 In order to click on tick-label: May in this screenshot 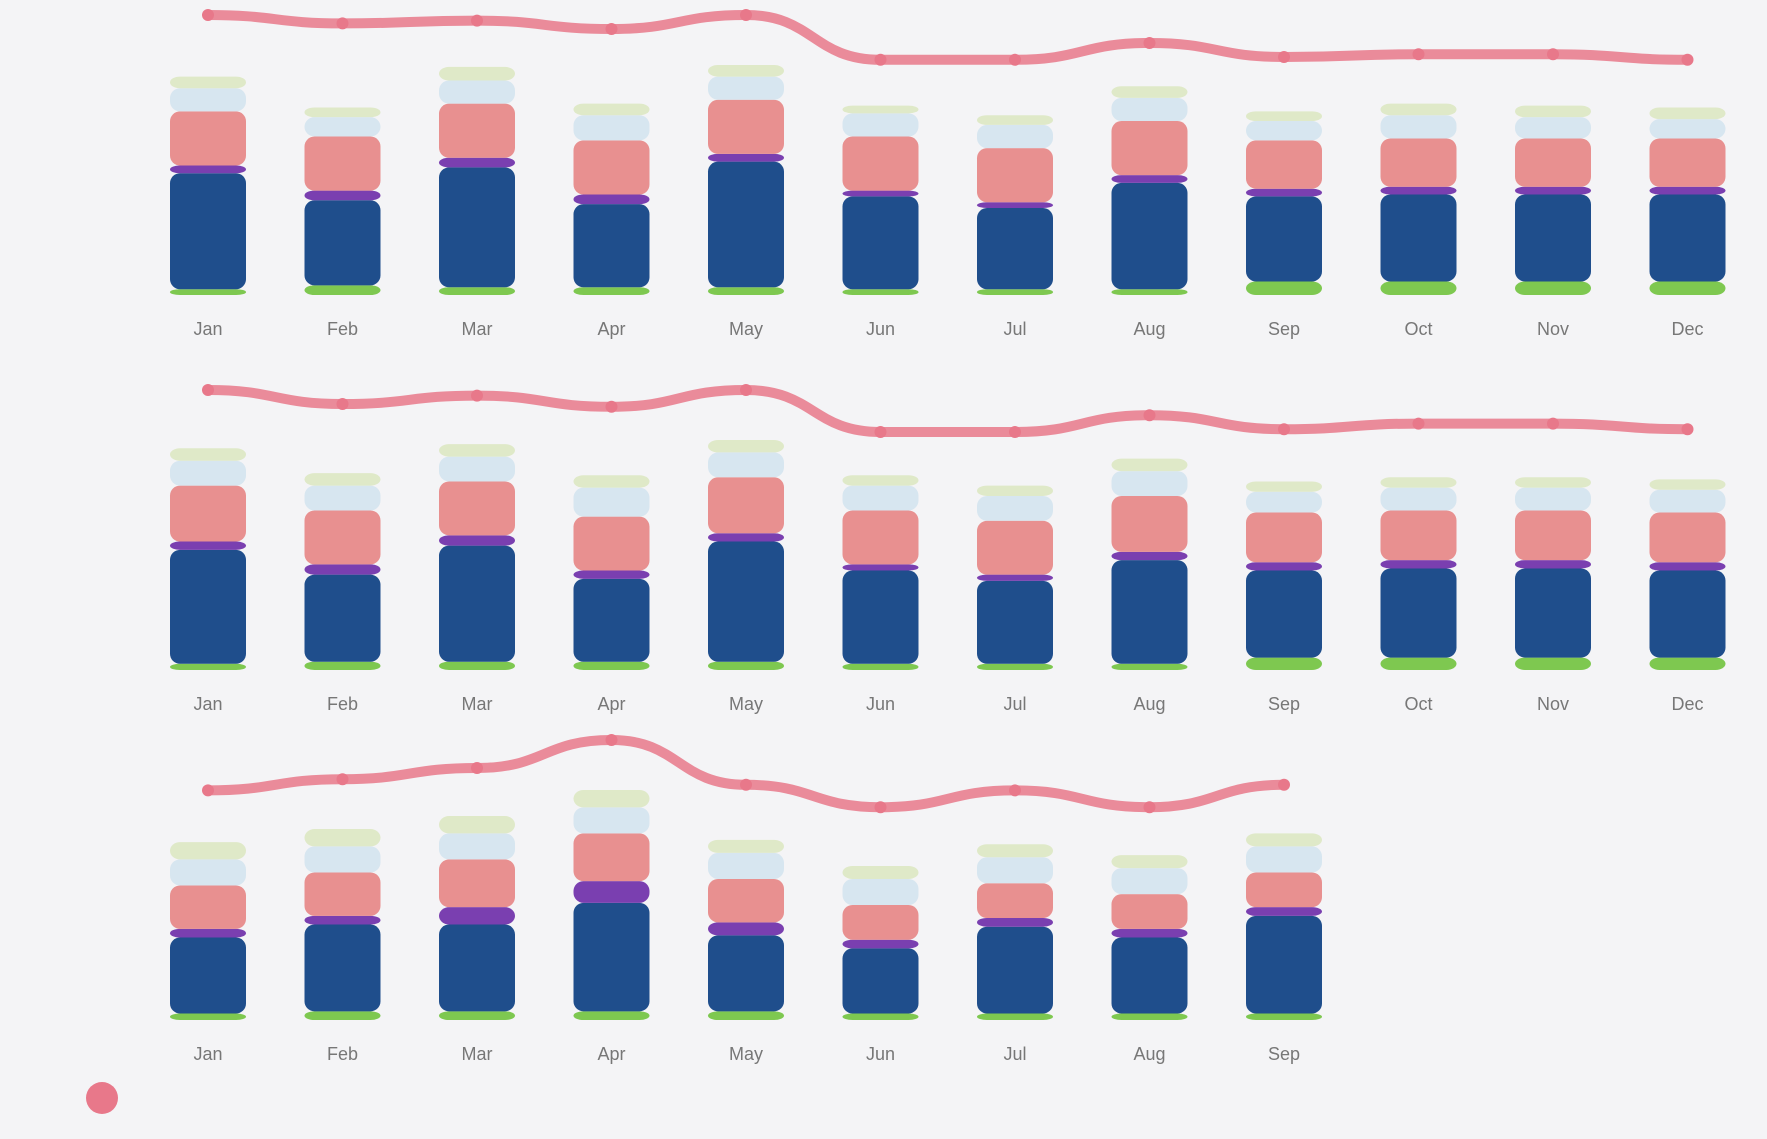, I will do `click(746, 704)`.